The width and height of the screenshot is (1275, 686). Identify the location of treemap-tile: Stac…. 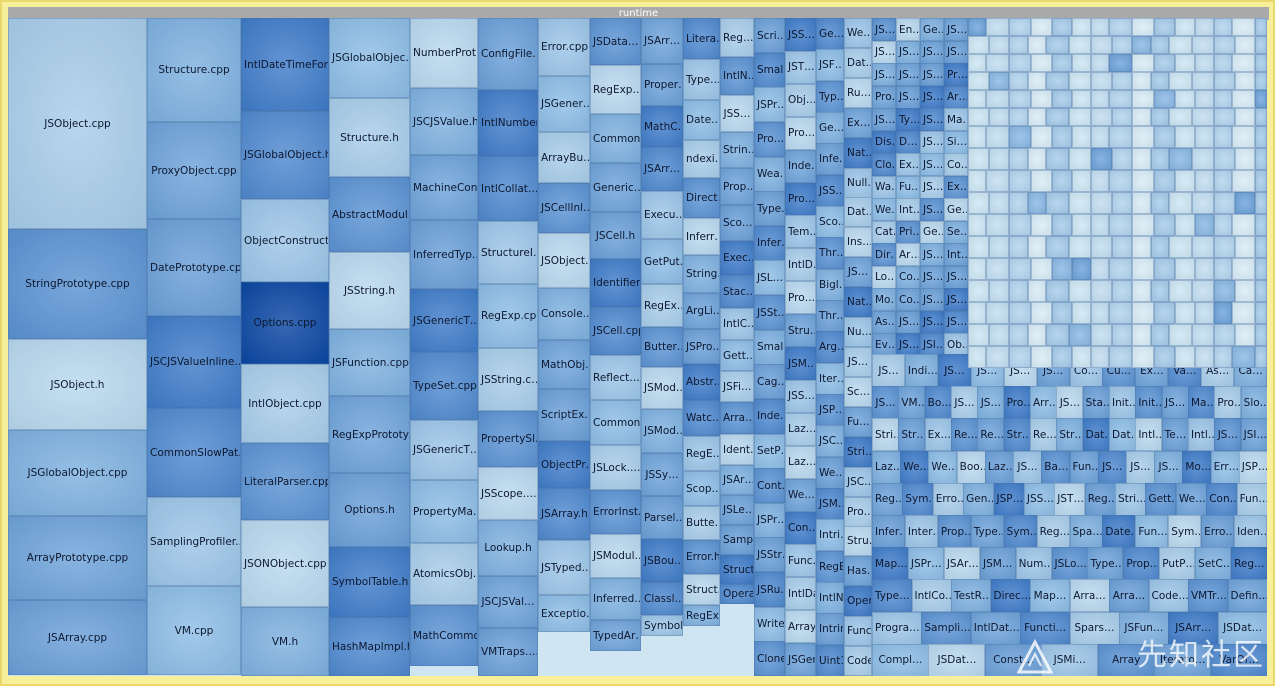
(737, 291).